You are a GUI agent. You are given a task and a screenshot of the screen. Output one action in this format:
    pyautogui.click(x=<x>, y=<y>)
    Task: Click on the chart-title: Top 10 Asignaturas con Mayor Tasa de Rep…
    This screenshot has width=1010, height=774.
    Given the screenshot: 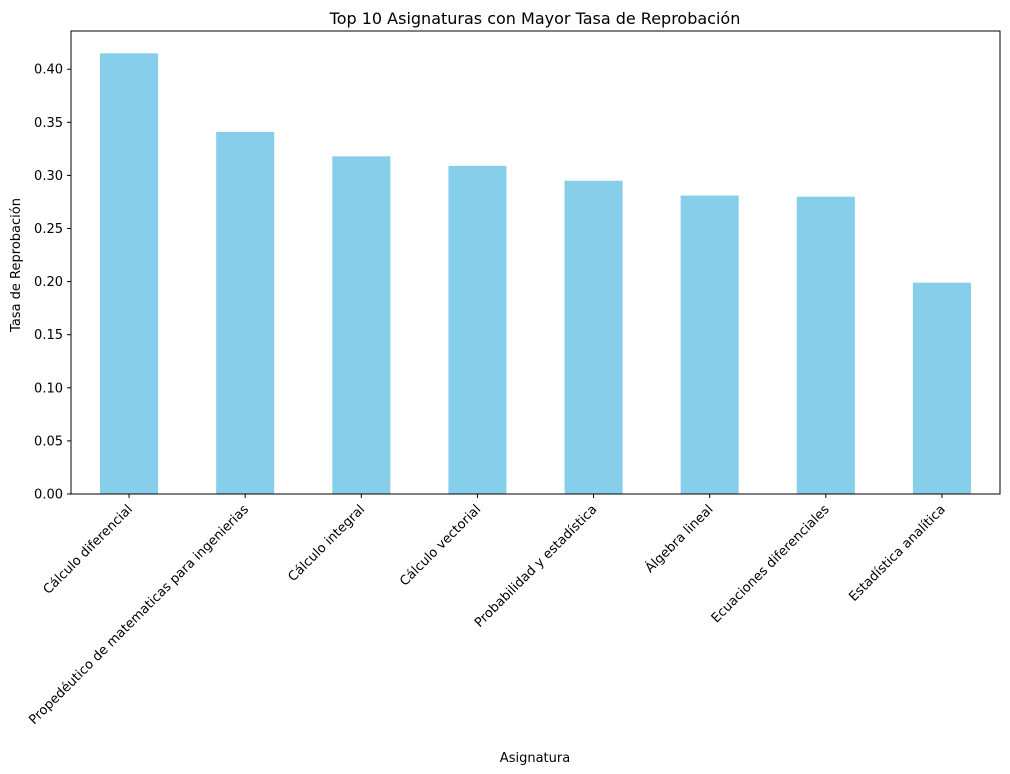 What is the action you would take?
    pyautogui.click(x=535, y=18)
    